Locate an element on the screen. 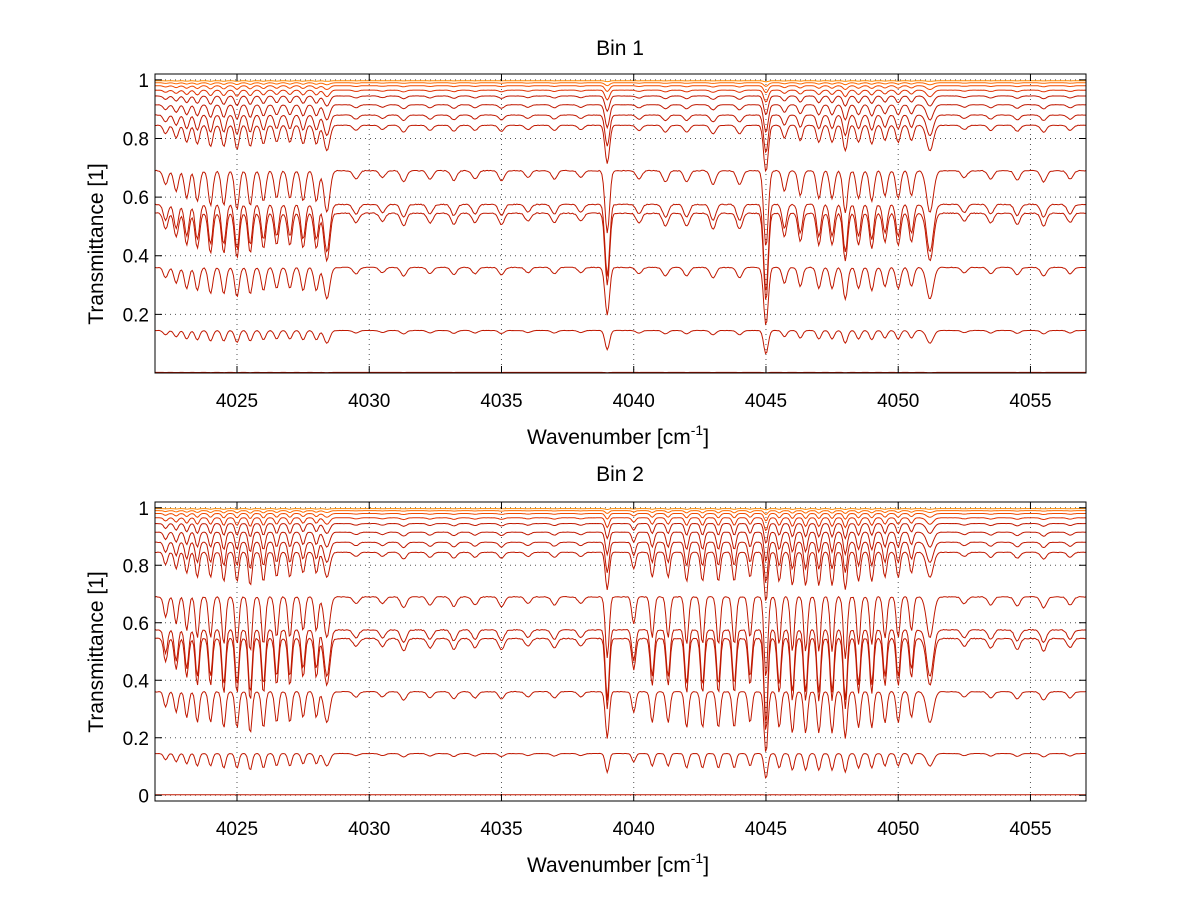 Image resolution: width=1200 pixels, height=901 pixels. chart-title-bin-1: Bin 1 is located at coordinates (620, 48).